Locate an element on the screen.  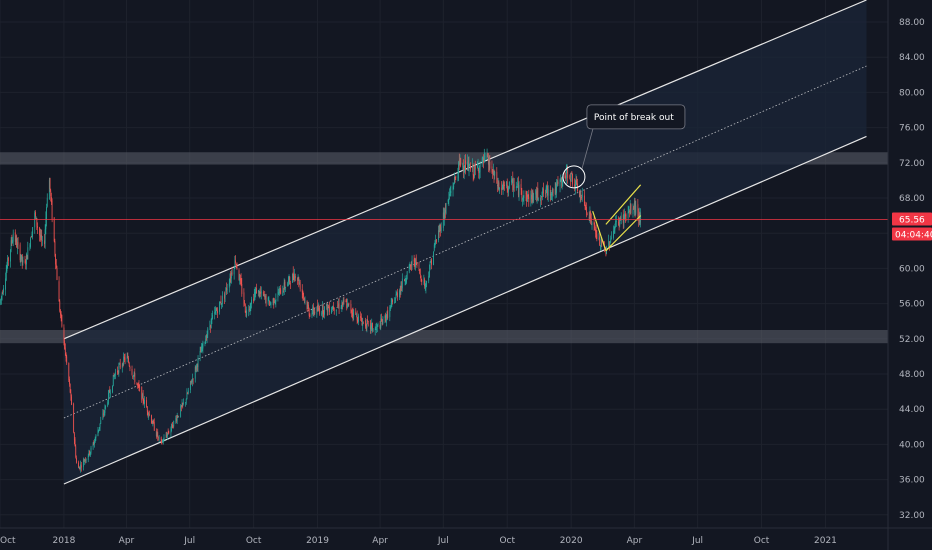
breakout-circle is located at coordinates (574, 177).